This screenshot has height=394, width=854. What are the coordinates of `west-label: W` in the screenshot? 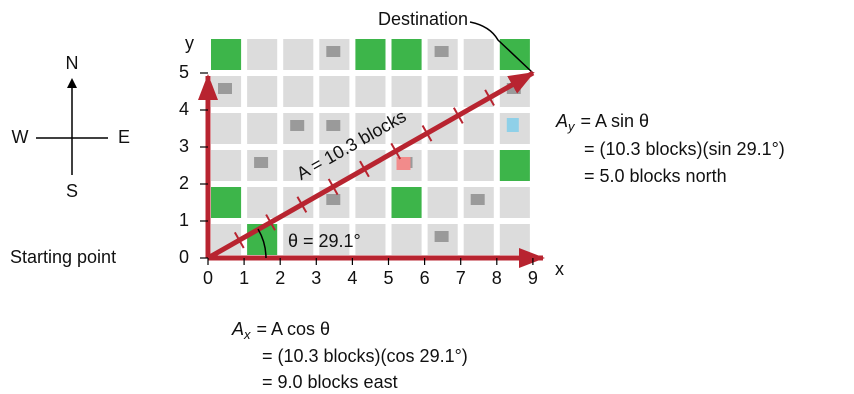 It's located at (20, 137).